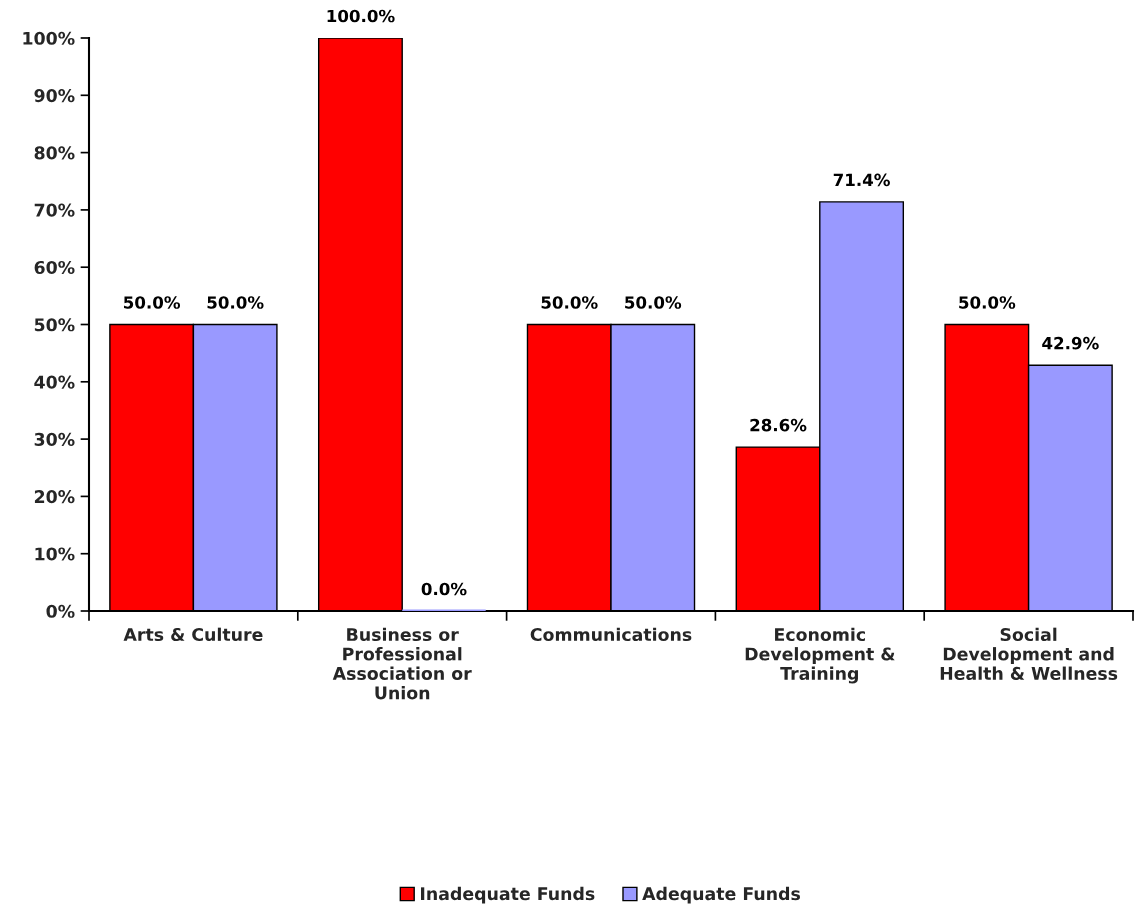  Describe the element at coordinates (1029, 653) in the screenshot. I see `x-tick-label: Social Development and Health & Wellness` at that location.